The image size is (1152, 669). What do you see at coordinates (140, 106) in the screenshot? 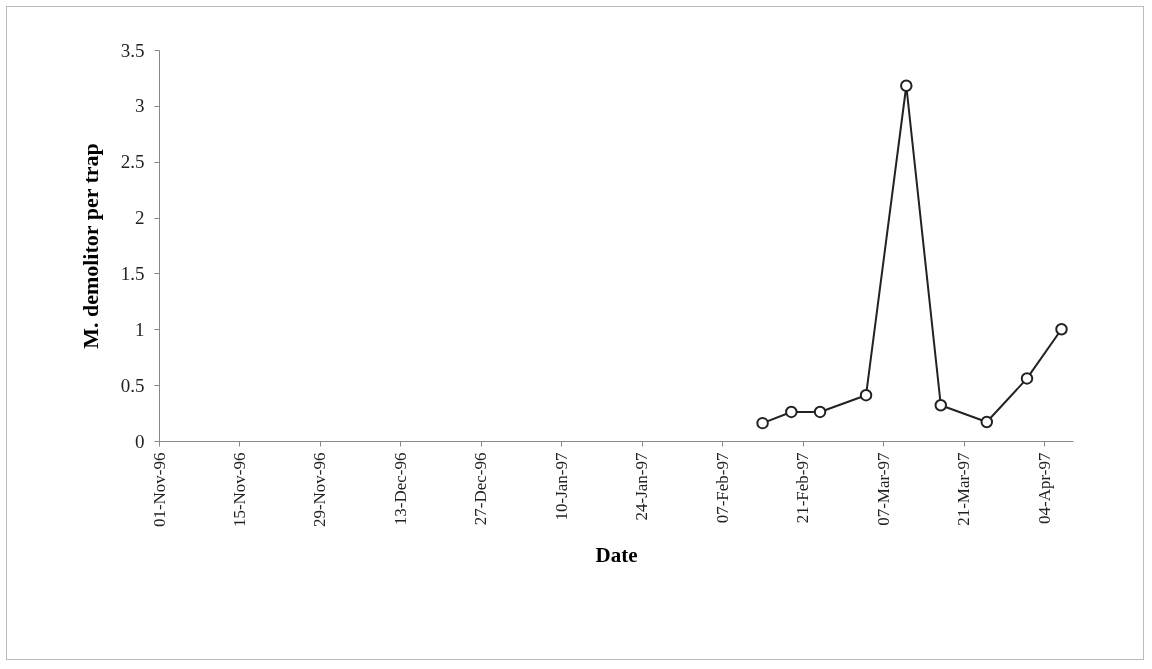
I see `y-tick-label: 3` at bounding box center [140, 106].